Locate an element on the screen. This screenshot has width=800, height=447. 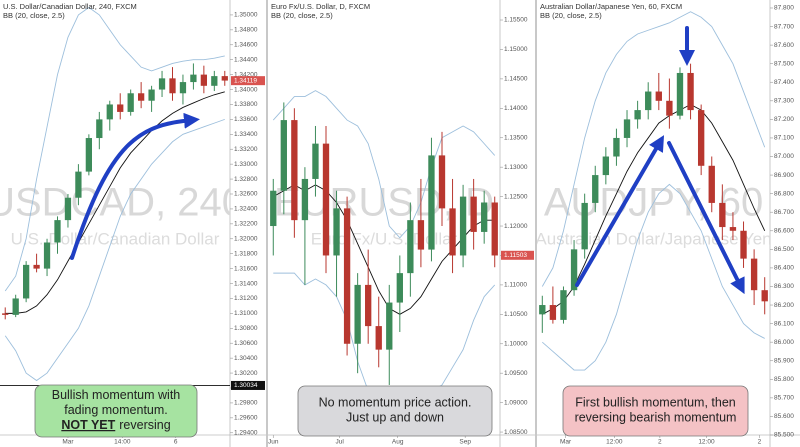
y-tick-label: 1.32200 is located at coordinates (246, 224).